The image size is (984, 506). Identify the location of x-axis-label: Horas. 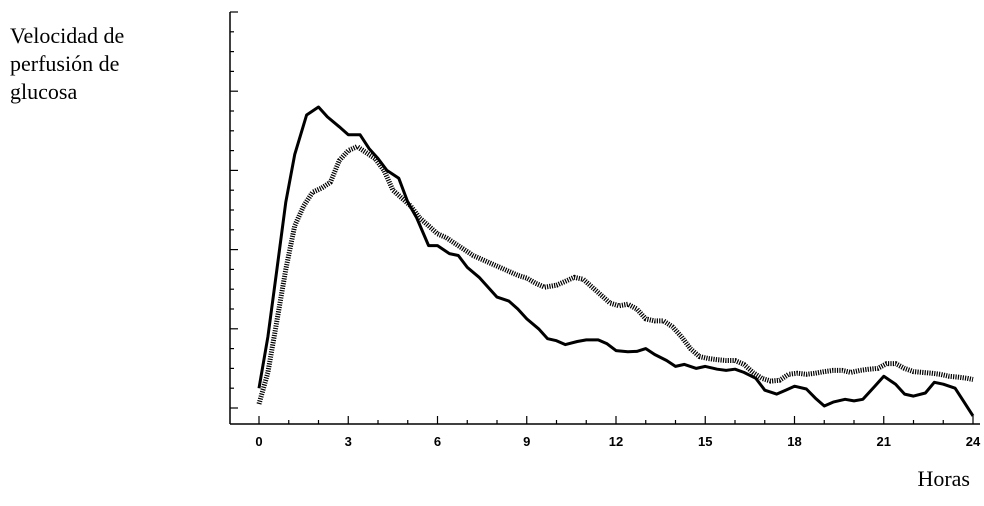
(943, 478).